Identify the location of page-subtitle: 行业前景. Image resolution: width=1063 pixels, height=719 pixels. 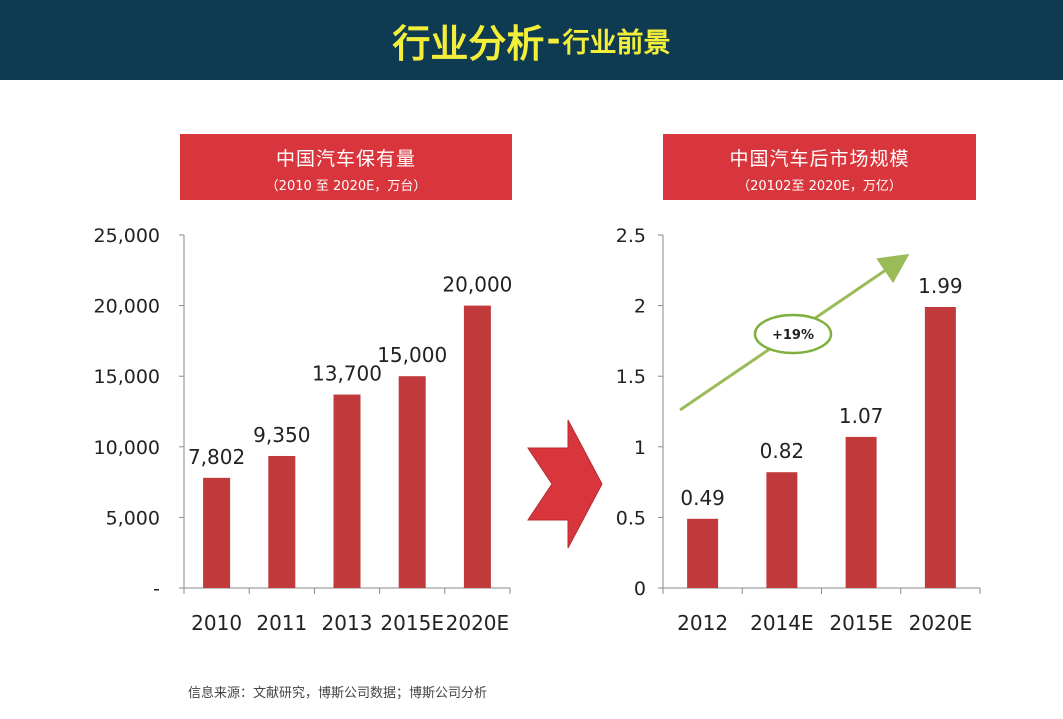
(616, 43).